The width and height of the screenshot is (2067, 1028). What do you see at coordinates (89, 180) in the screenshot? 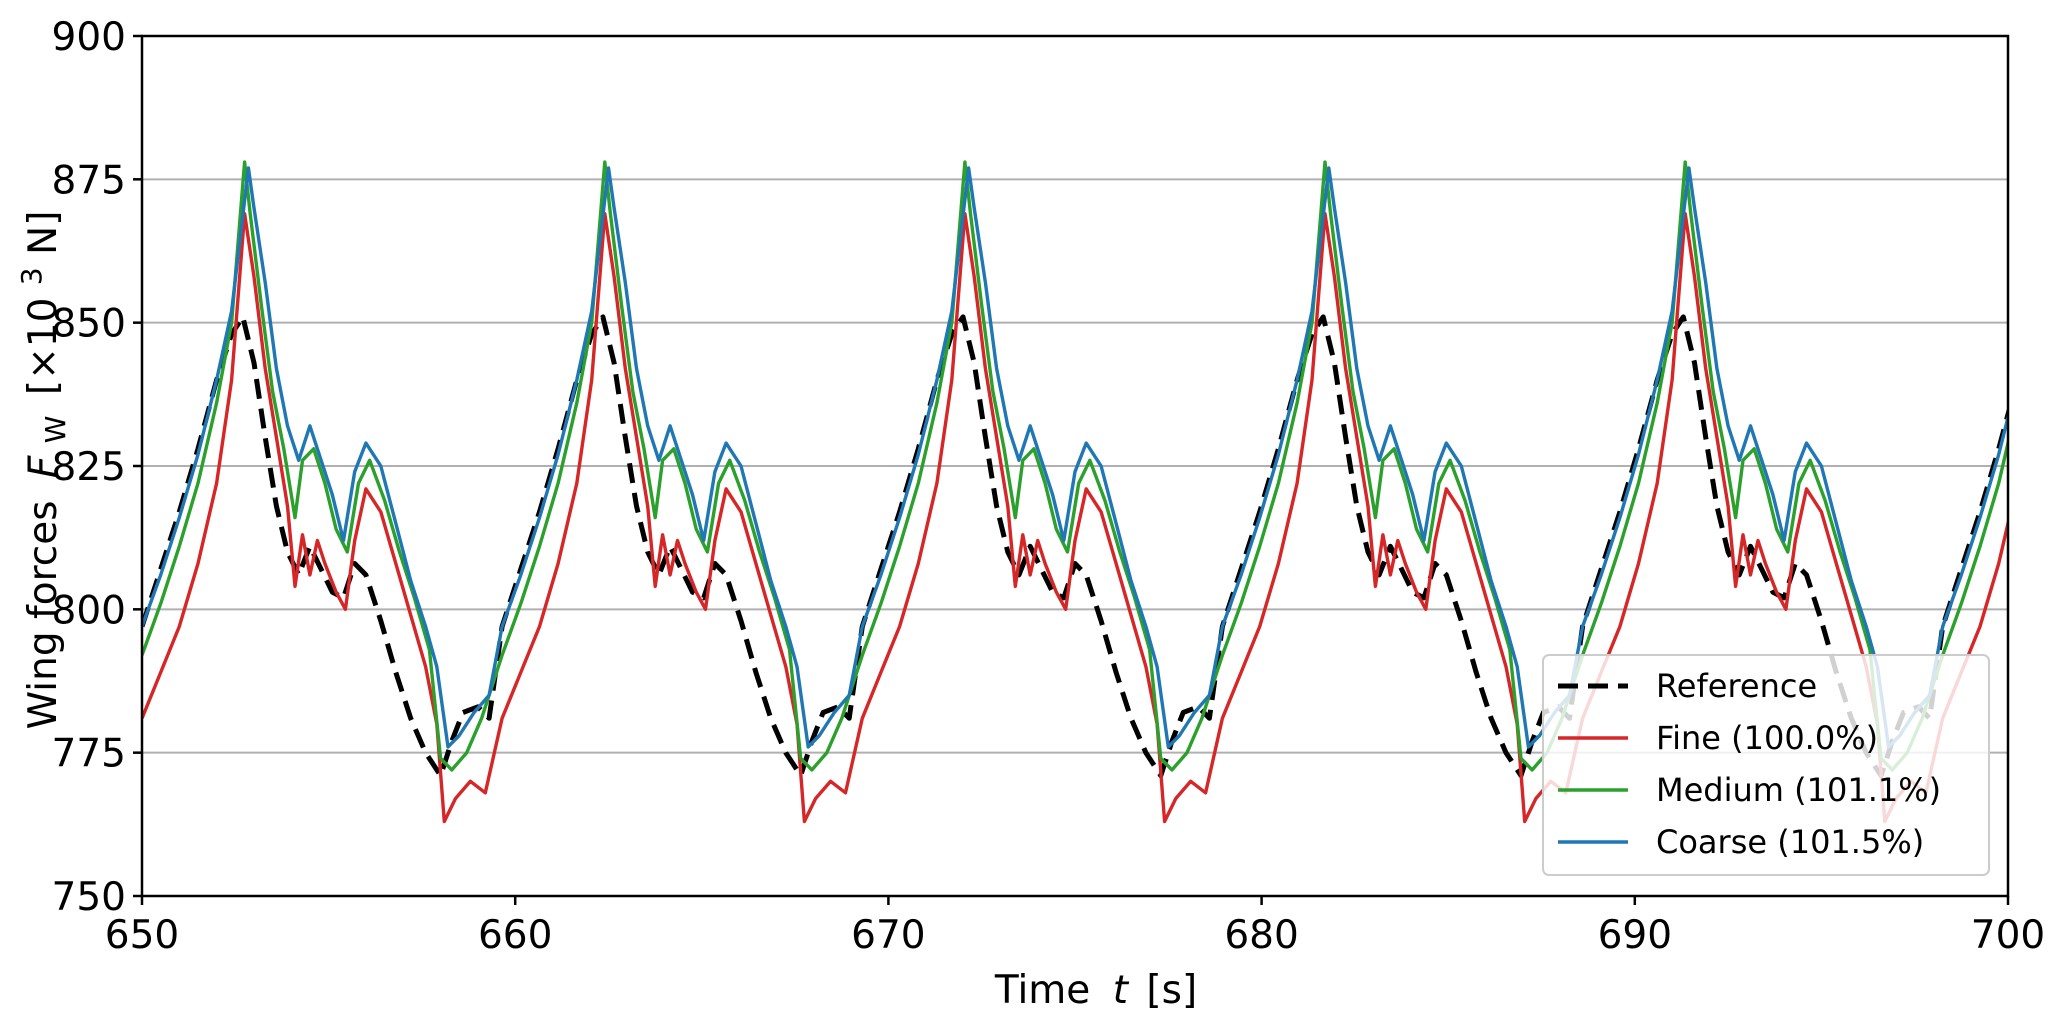
I see `y-tick-label: 875` at bounding box center [89, 180].